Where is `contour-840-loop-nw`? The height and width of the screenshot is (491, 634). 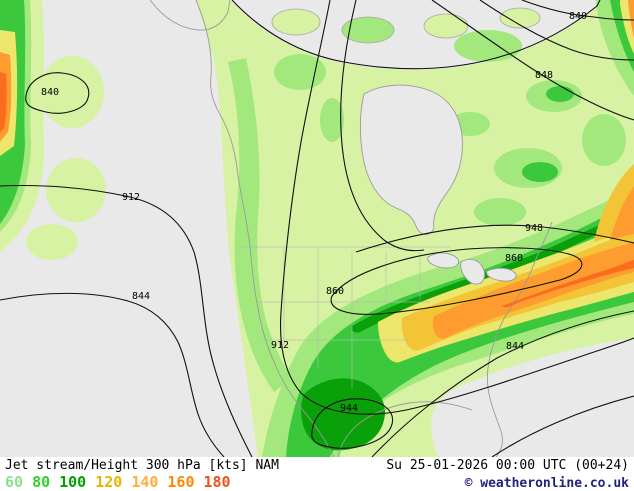 contour-840-loop-nw is located at coordinates (57, 93).